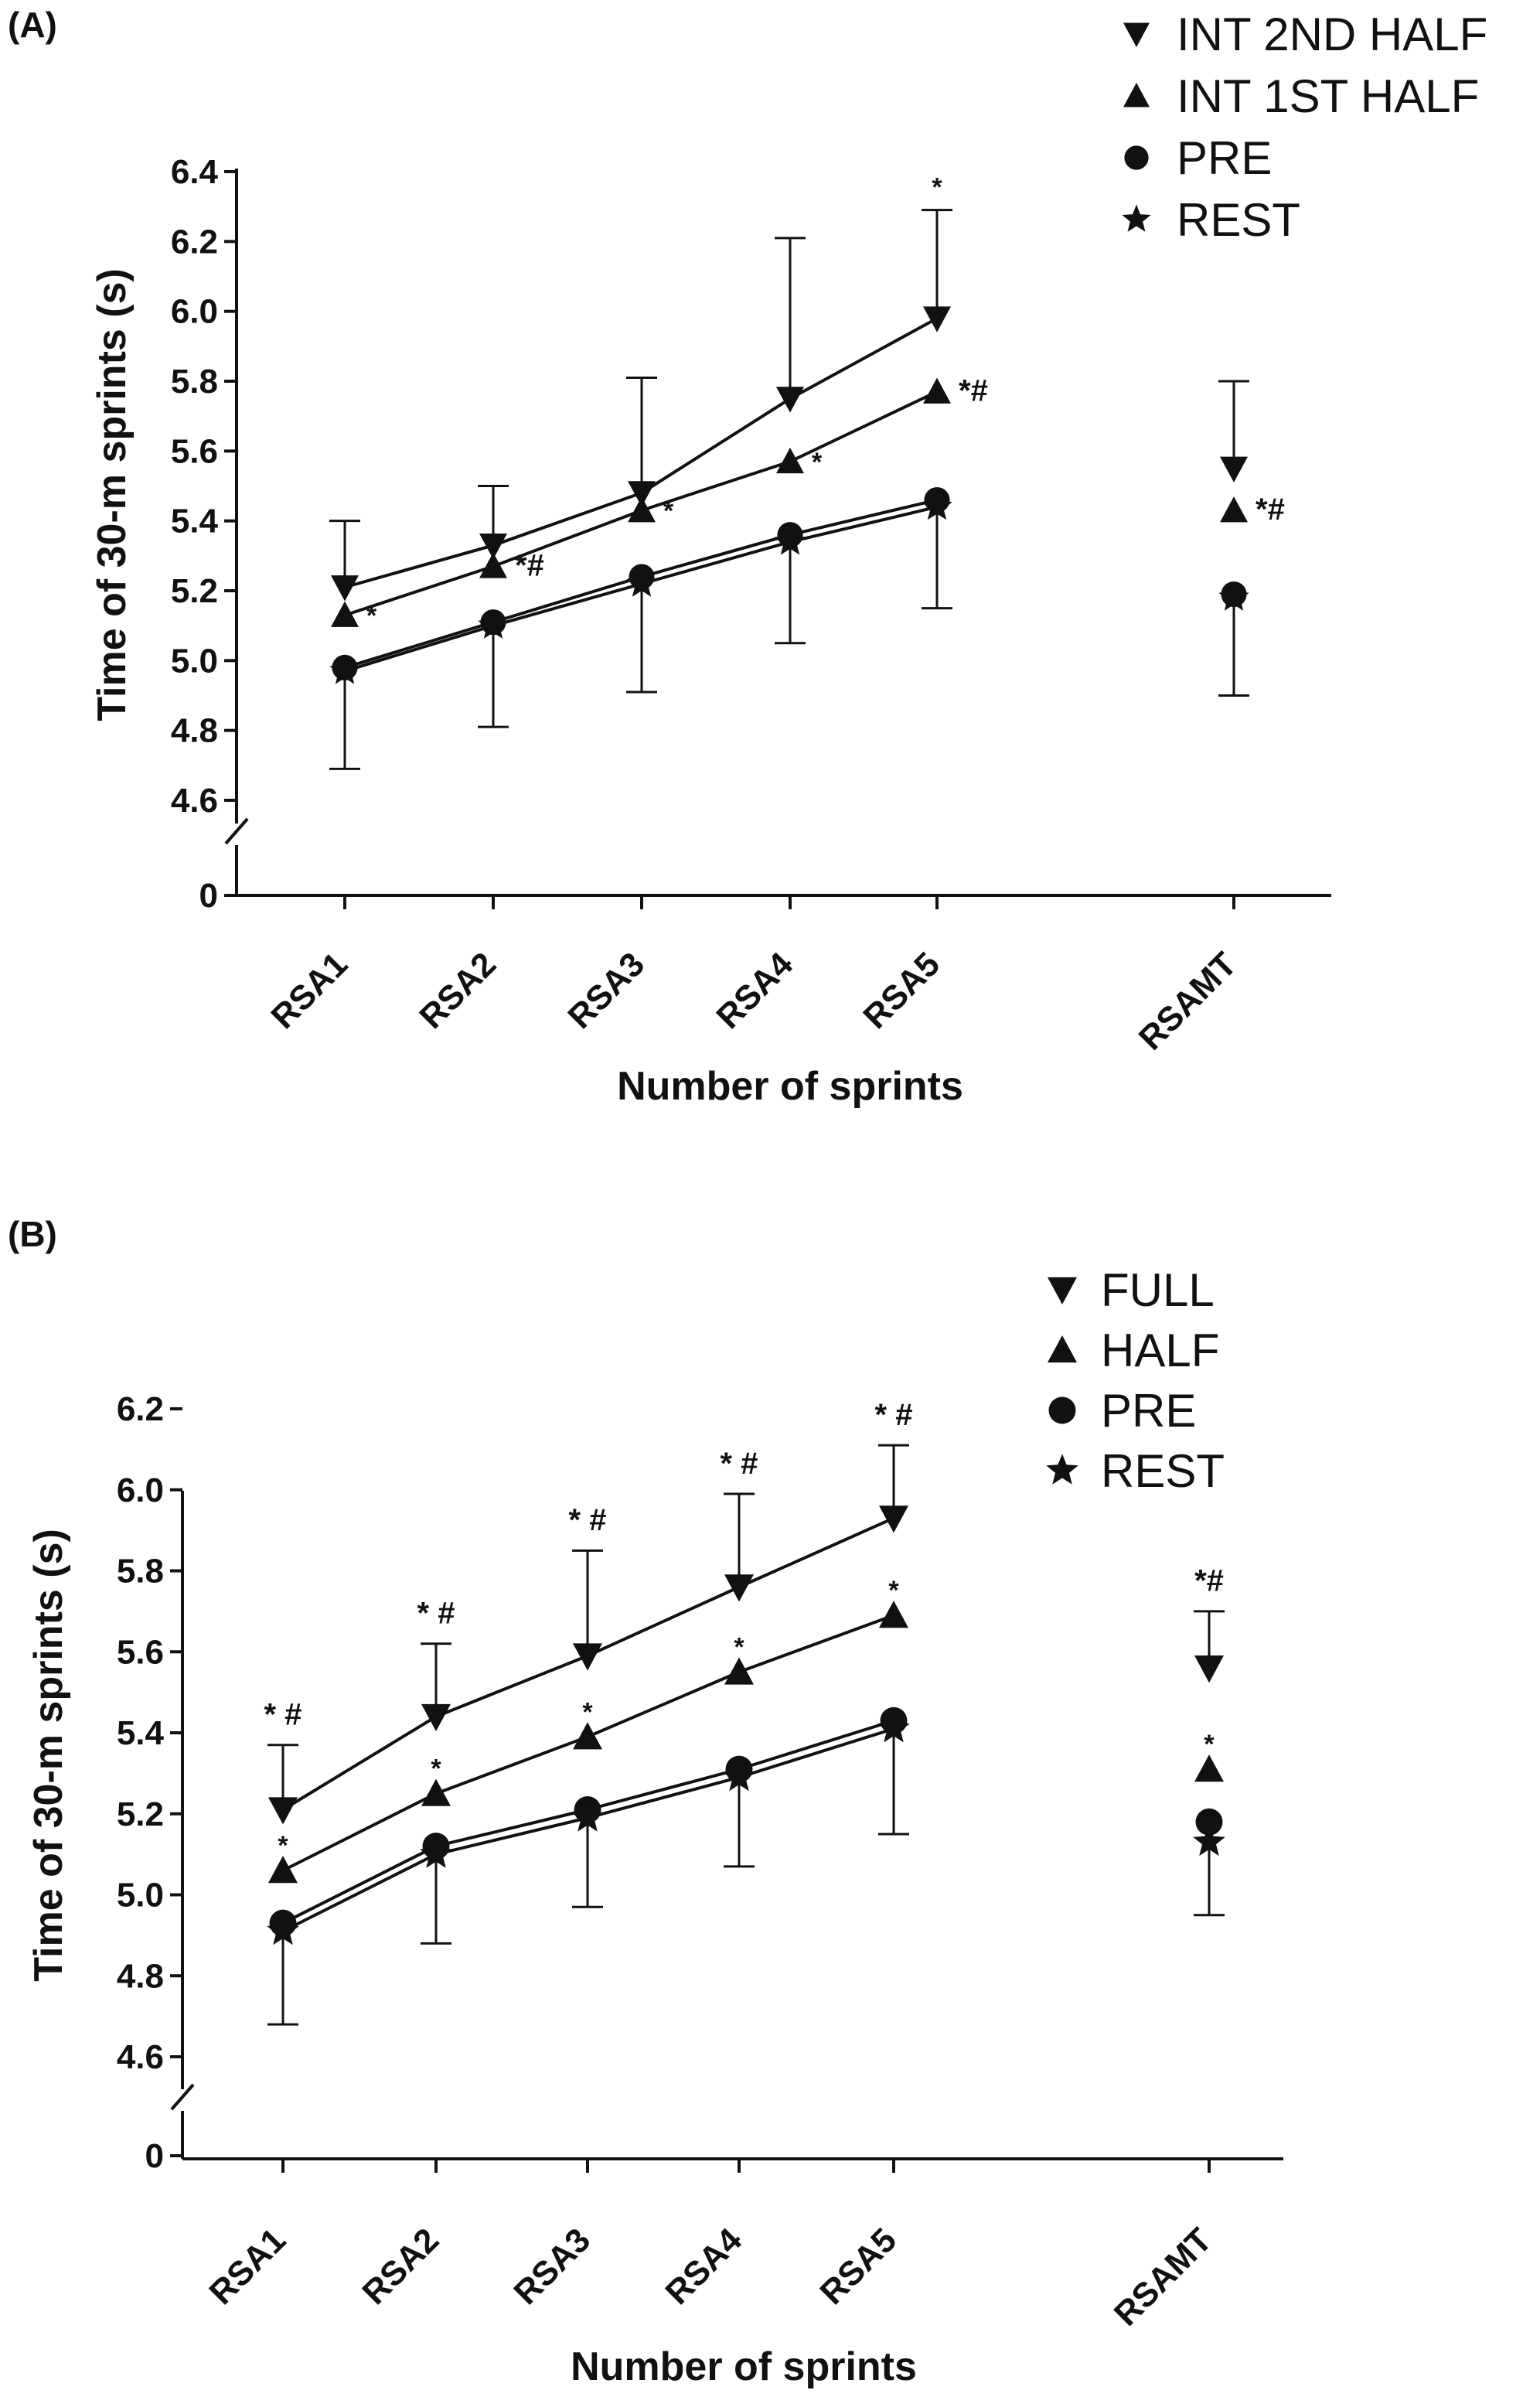 This screenshot has height=2397, width=1540. Describe the element at coordinates (552, 2266) in the screenshot. I see `x-tick-label: RSA3` at that location.